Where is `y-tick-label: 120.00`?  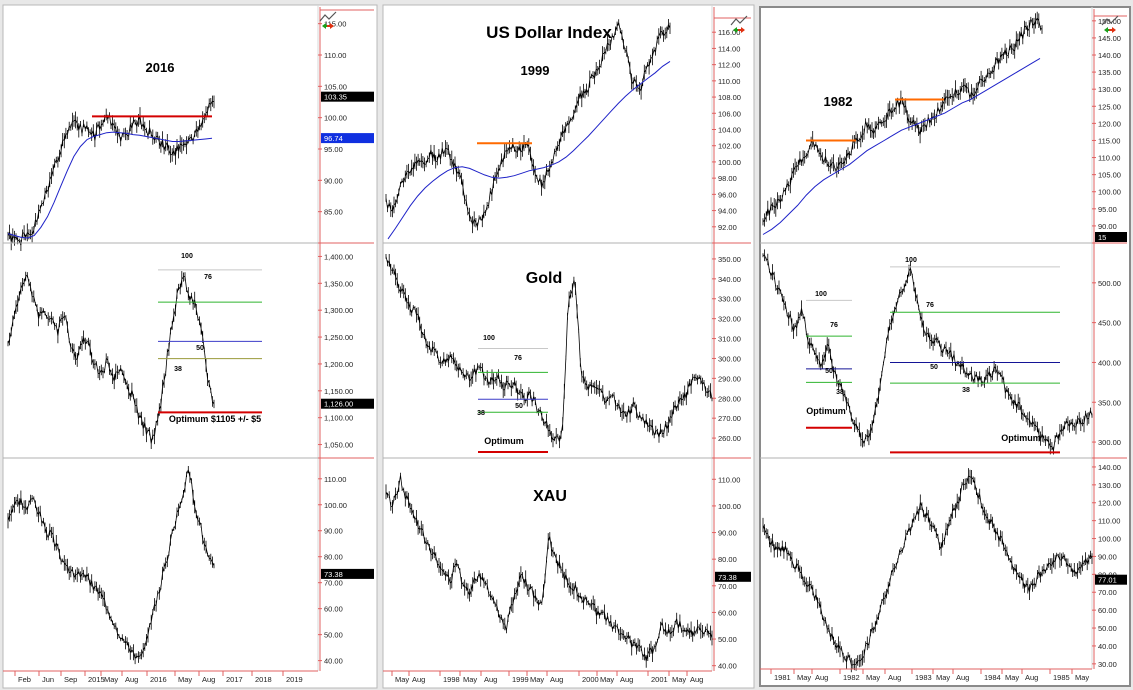
y-tick-label: 120.00 is located at coordinates (1109, 123).